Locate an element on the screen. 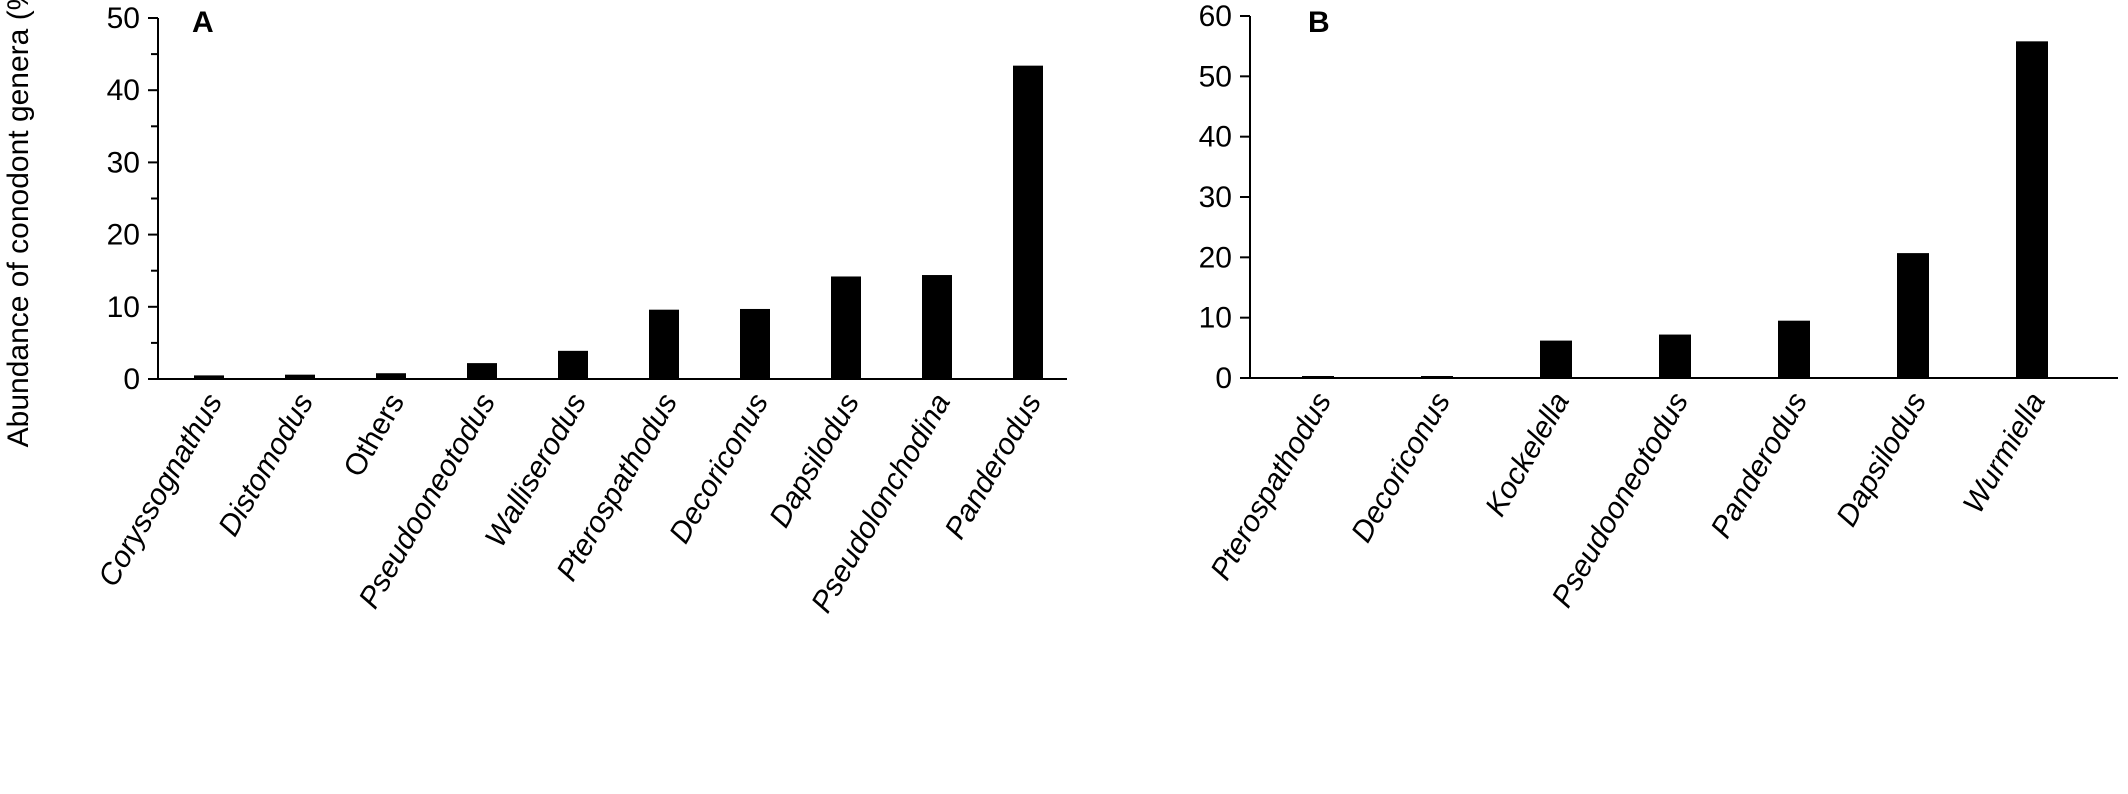 This screenshot has width=2128, height=794. y-tick-label: 60 is located at coordinates (1215, 16).